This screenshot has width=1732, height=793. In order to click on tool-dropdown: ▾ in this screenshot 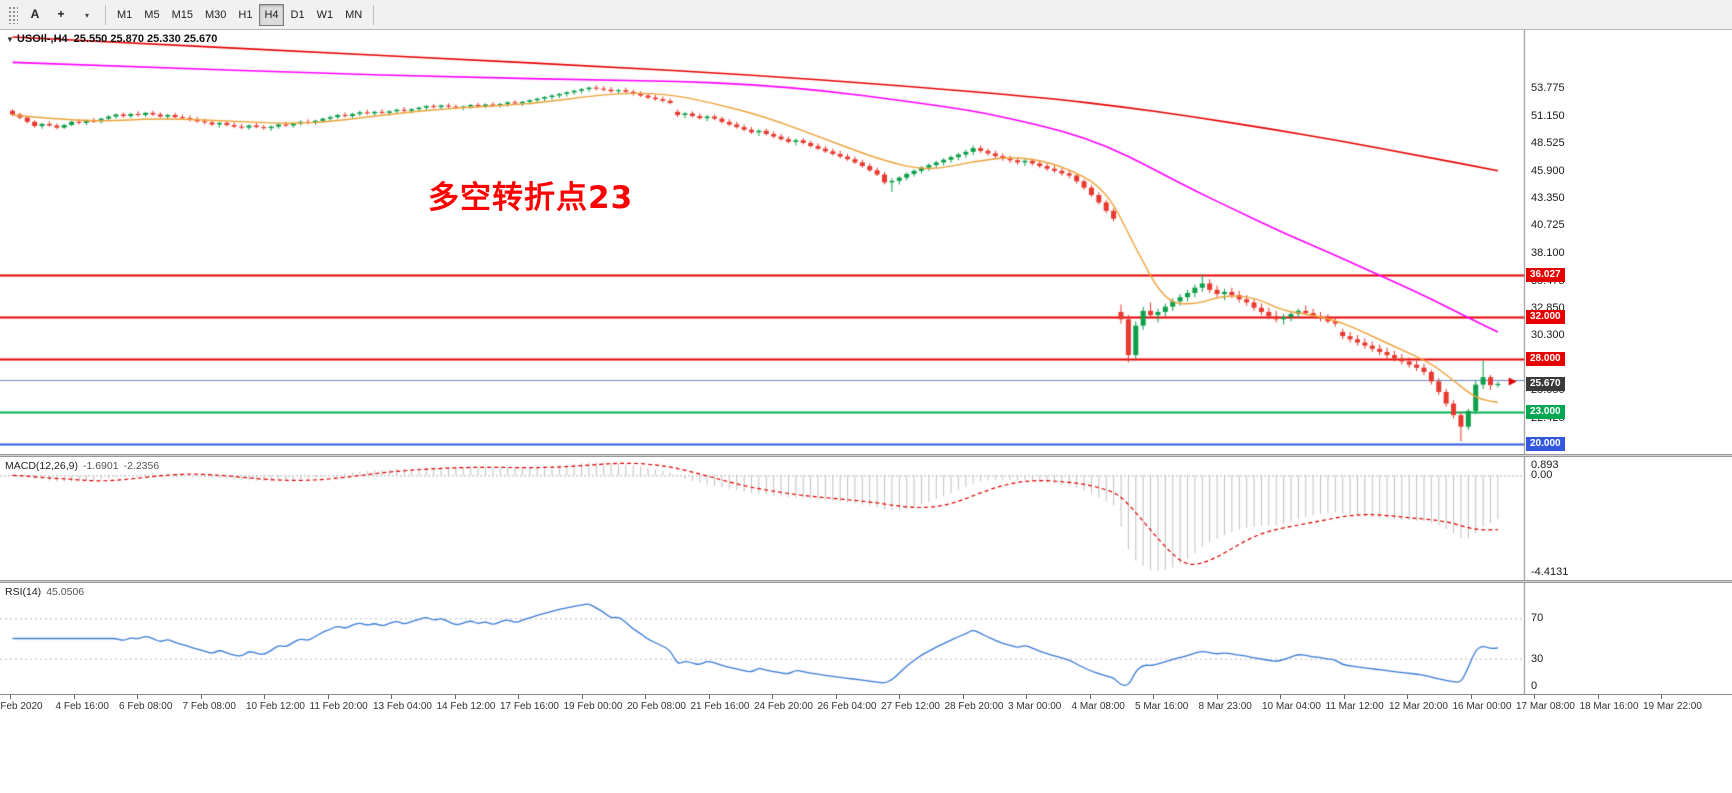, I will do `click(86, 15)`.